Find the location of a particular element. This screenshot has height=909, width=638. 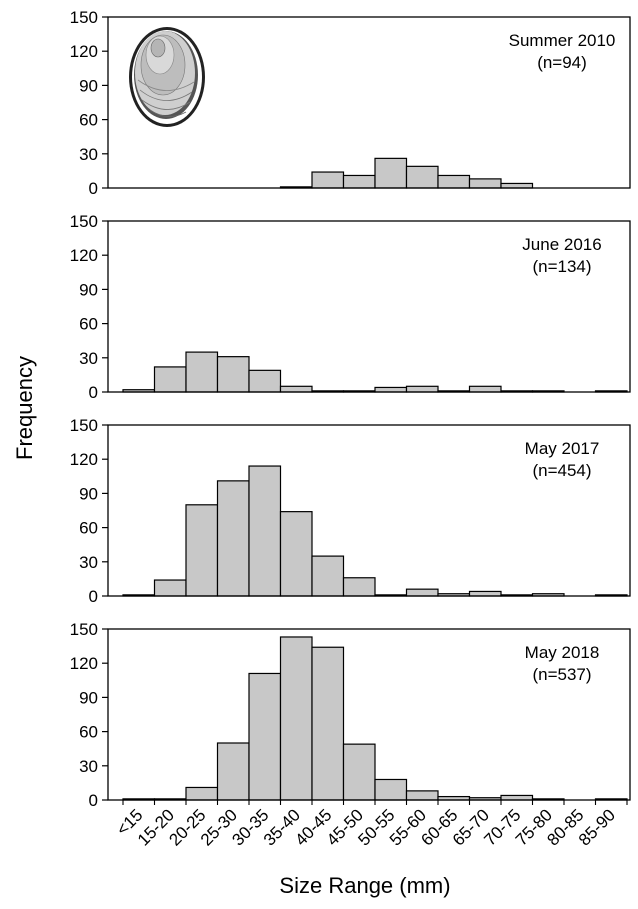

panel-title: May 2018 is located at coordinates (562, 652).